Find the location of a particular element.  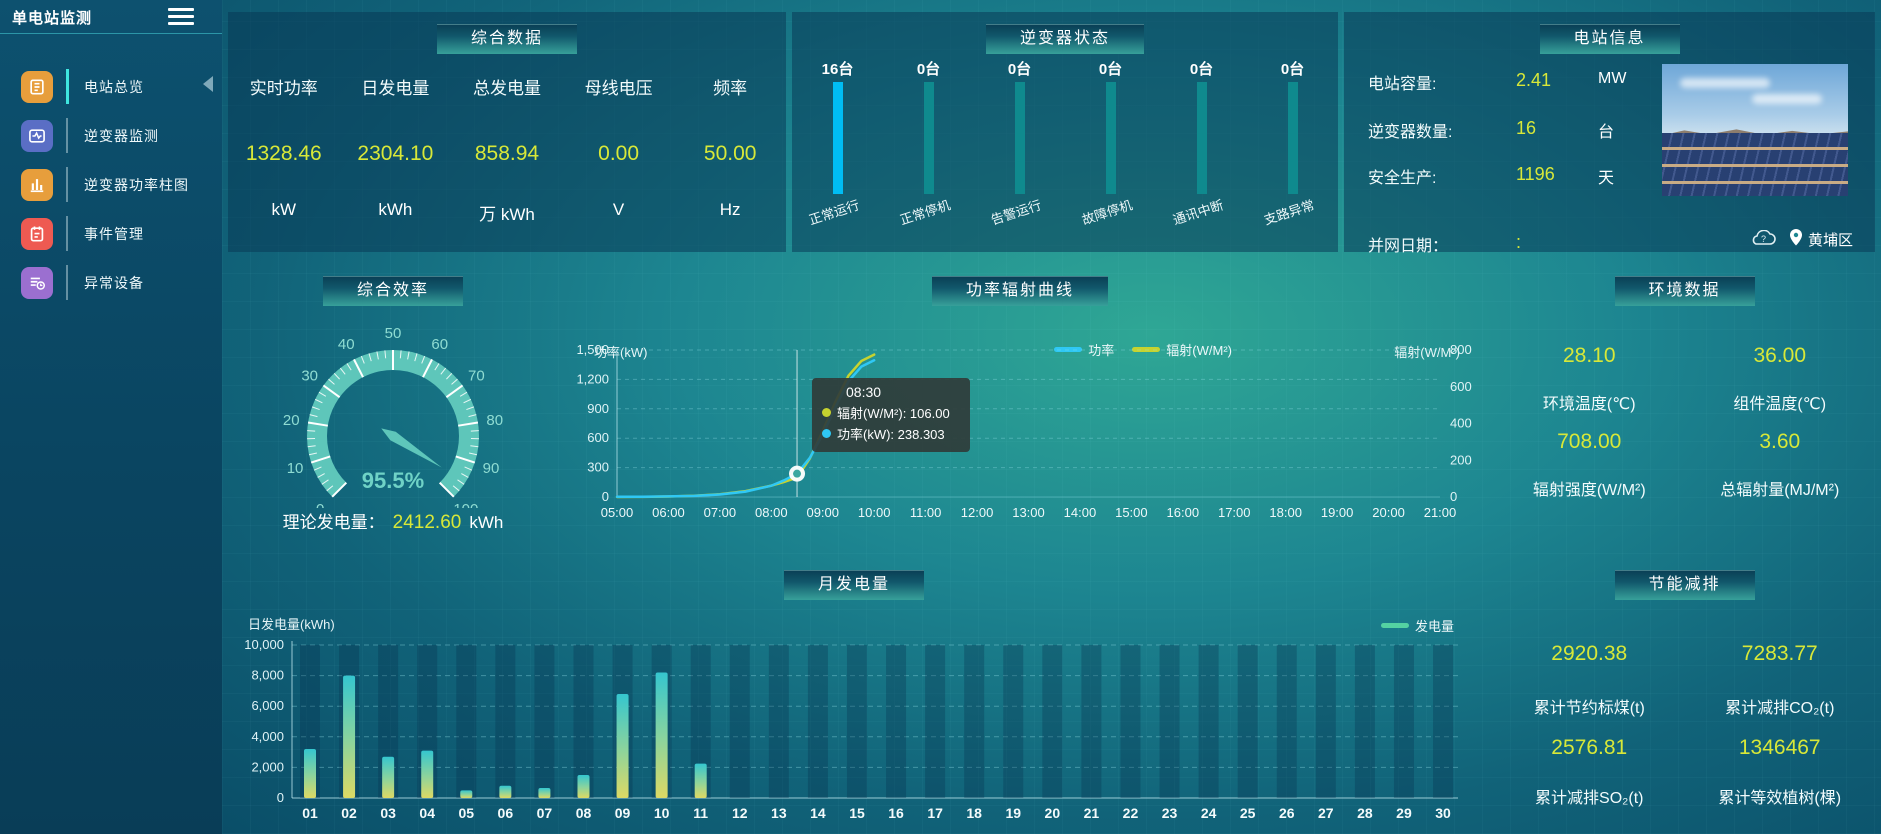

svg-text: 21:00 is located at coordinates (1440, 512).